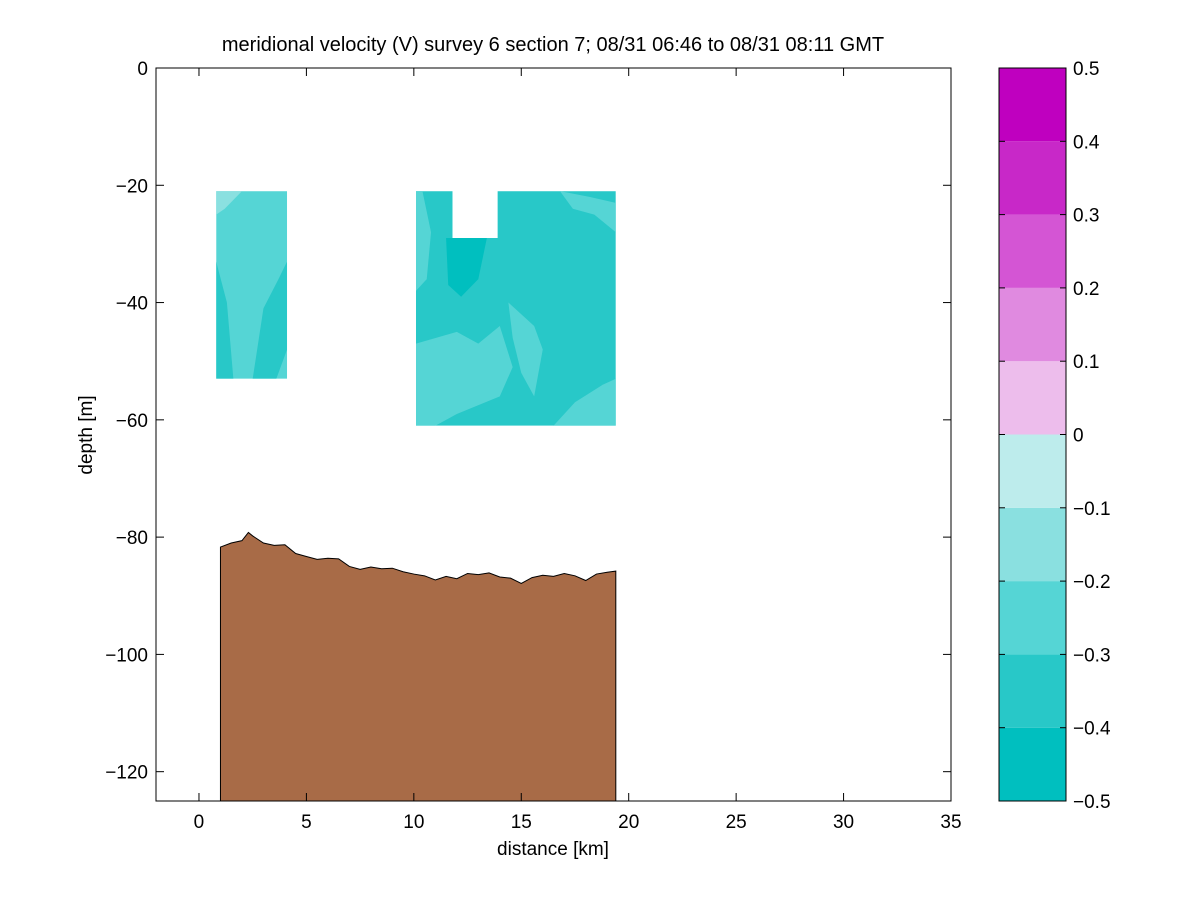  What do you see at coordinates (521, 822) in the screenshot?
I see `x-tick-label: 15` at bounding box center [521, 822].